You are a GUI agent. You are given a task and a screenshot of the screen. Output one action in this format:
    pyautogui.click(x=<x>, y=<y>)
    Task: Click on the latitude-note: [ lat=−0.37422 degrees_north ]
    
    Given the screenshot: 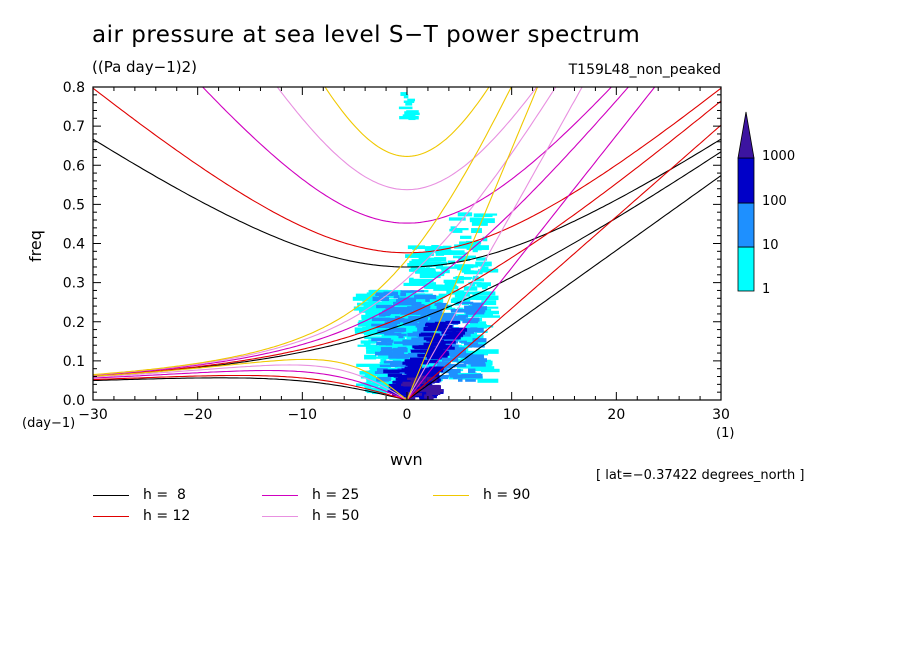 What is the action you would take?
    pyautogui.click(x=700, y=475)
    